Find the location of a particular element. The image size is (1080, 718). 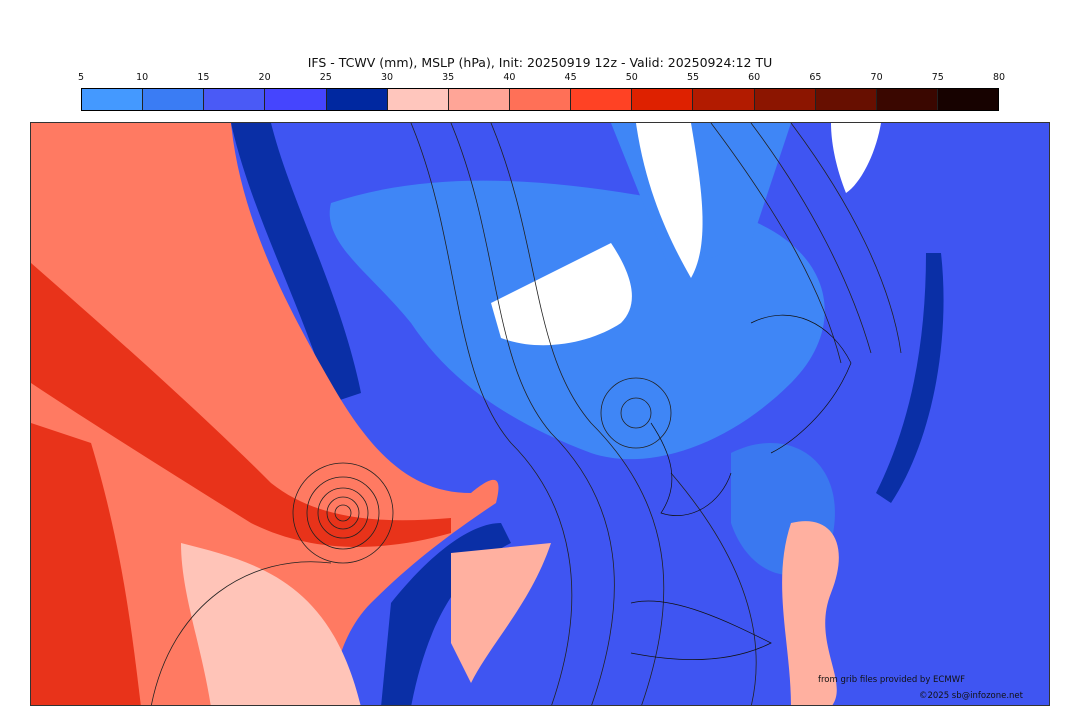

colorbar-tick-label: 5 is located at coordinates (81, 77).